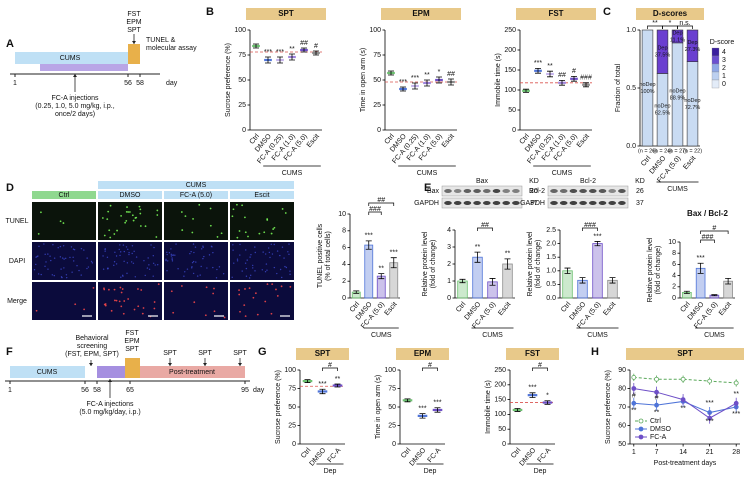 The height and width of the screenshot is (482, 749). What do you see at coordinates (449, 281) in the screenshot?
I see `y-tick-label: 1` at bounding box center [449, 281].